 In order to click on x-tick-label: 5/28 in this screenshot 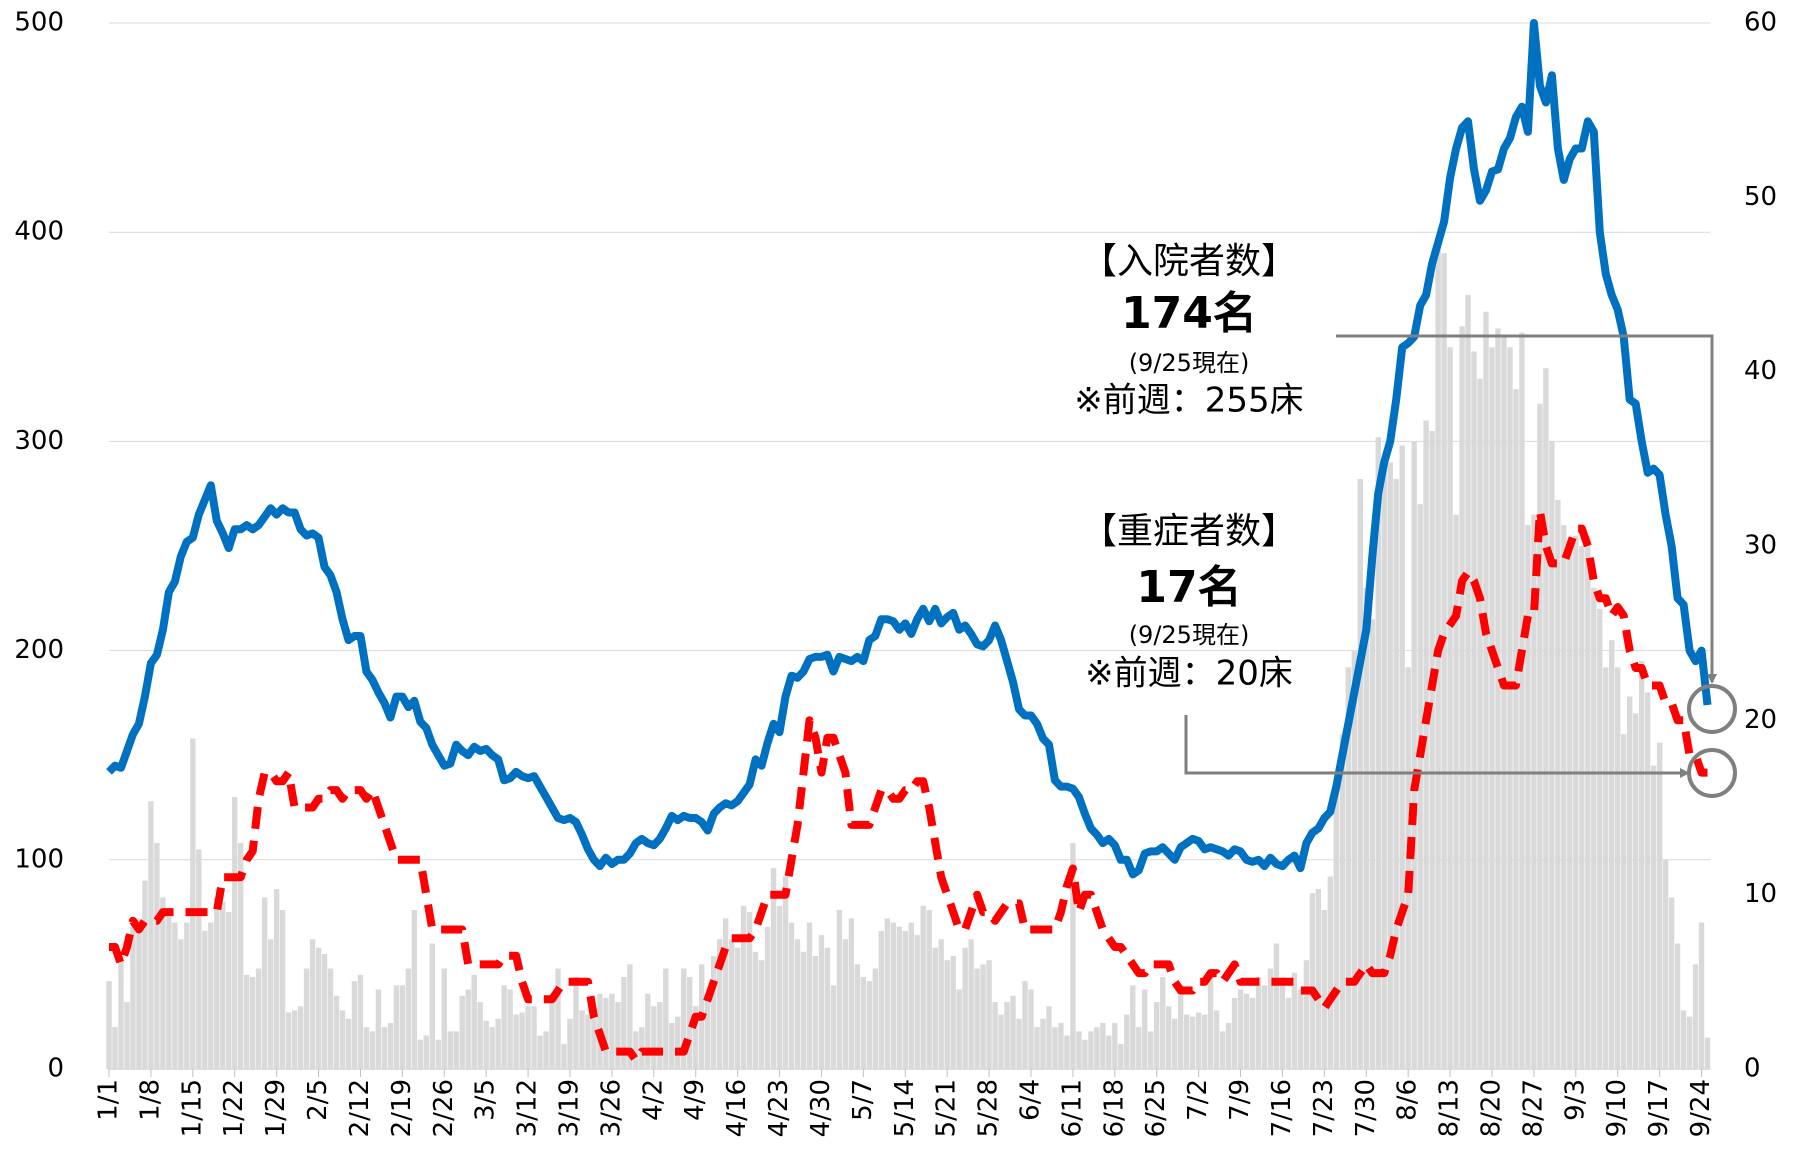, I will do `click(989, 1108)`.